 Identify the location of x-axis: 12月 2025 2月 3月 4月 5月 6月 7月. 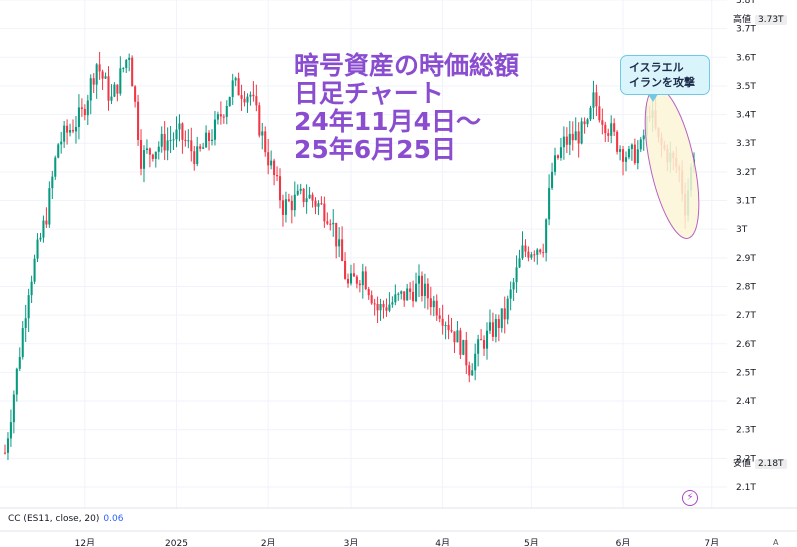
(397, 542).